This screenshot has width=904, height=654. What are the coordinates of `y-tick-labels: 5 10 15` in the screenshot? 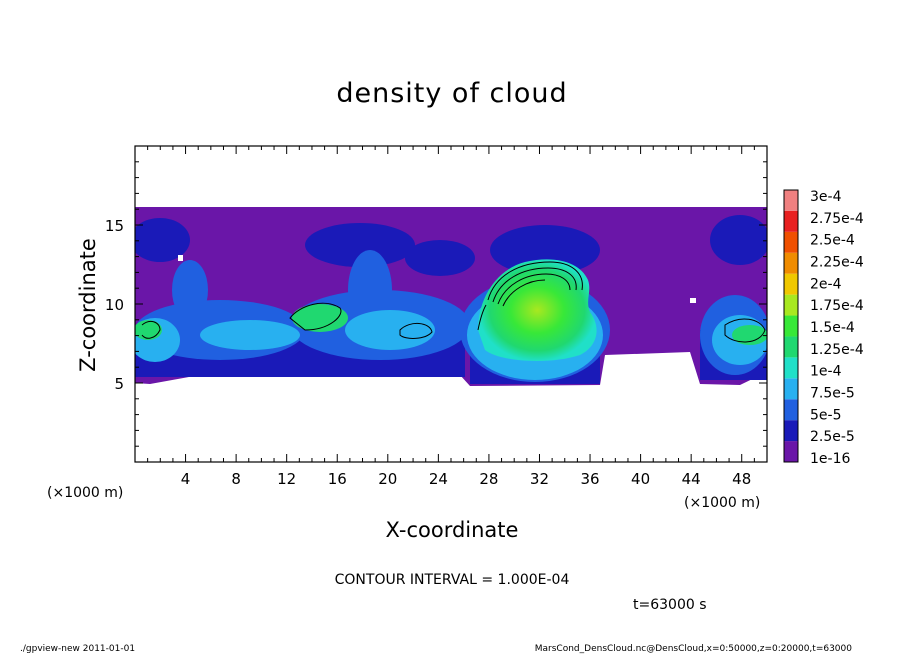 It's located at (114, 305).